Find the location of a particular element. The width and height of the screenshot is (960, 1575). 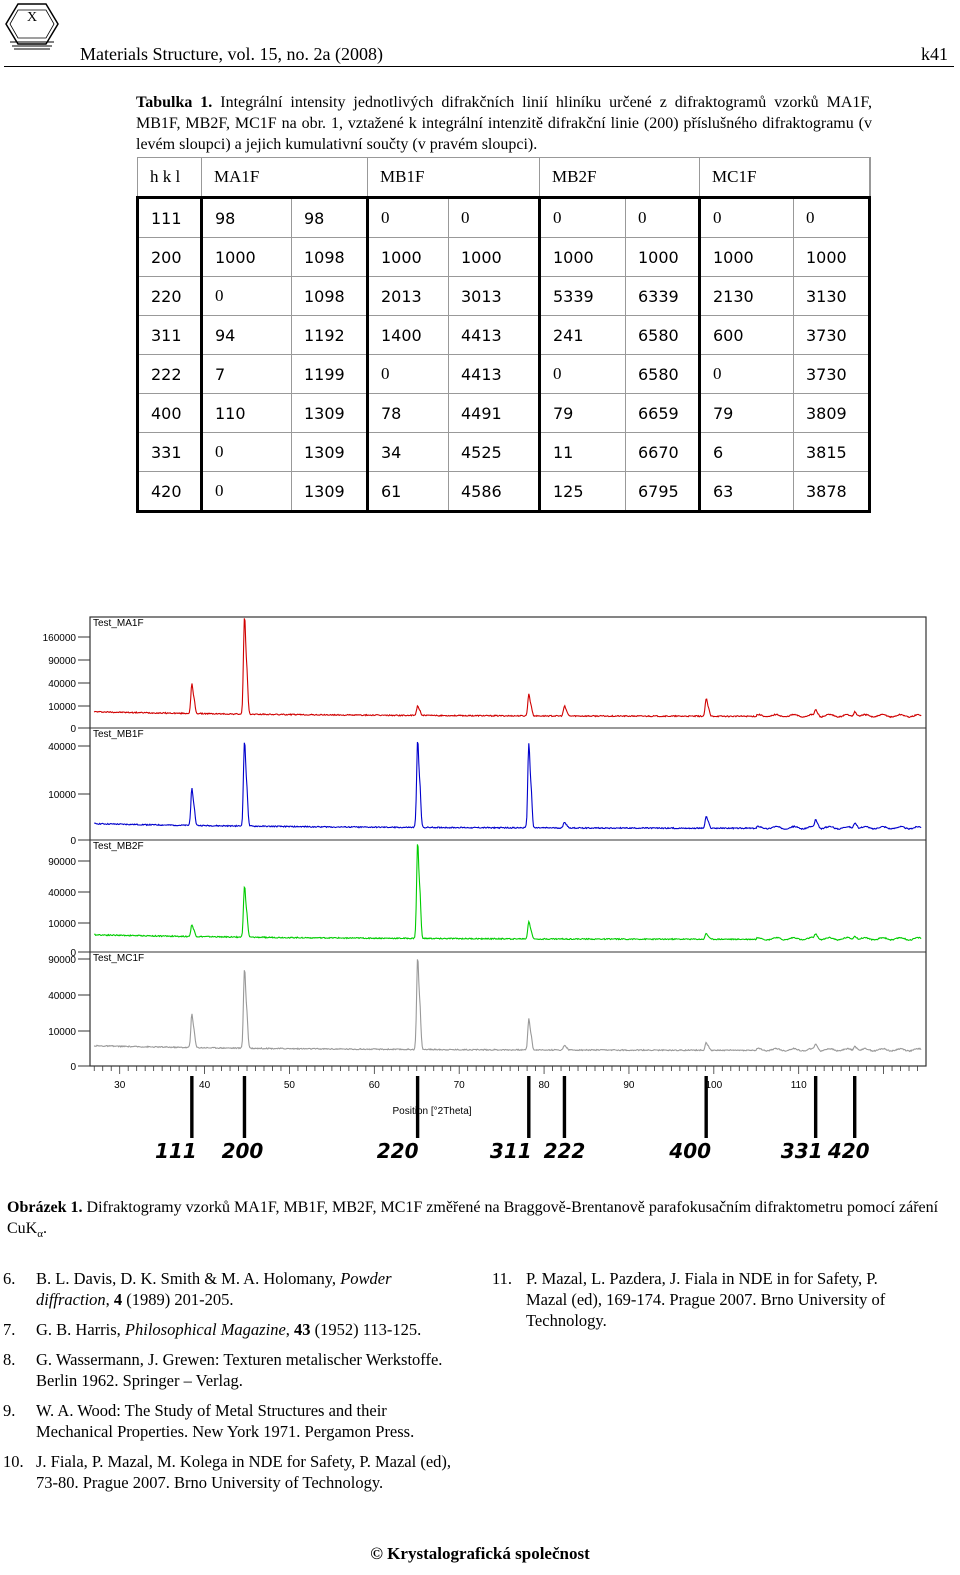

table-cell-hkl: 220 is located at coordinates (169, 296).